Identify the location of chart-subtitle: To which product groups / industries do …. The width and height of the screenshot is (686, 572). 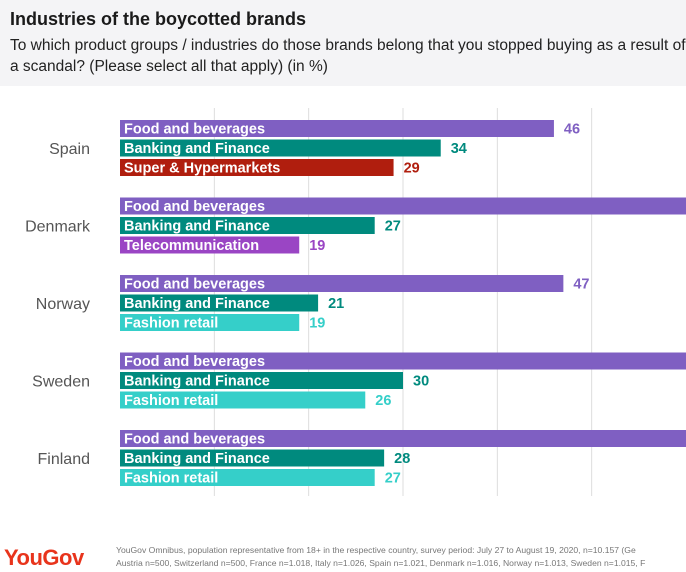
(348, 56).